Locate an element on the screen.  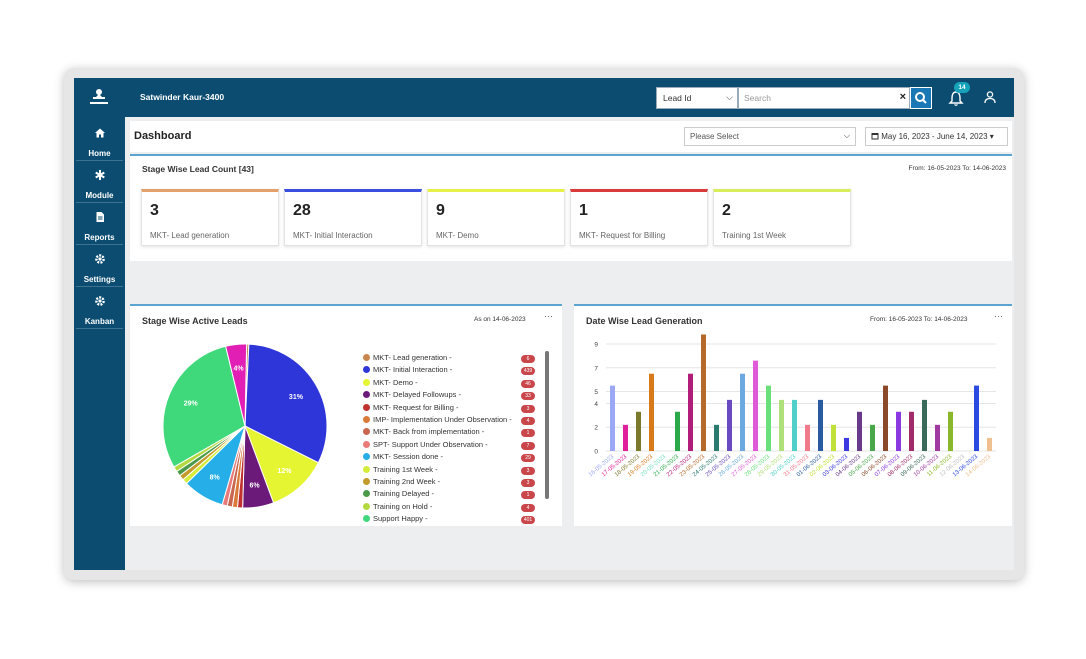
legend-item: IMP- Implementation Under Observation - is located at coordinates (437, 421).